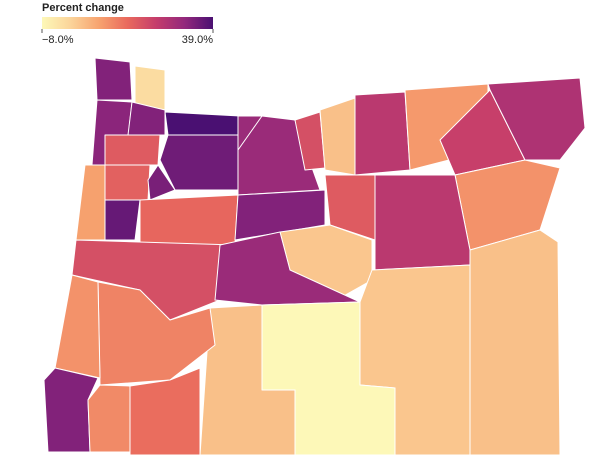  I want to click on colorbar-tick-label: 39.0%, so click(197, 40).